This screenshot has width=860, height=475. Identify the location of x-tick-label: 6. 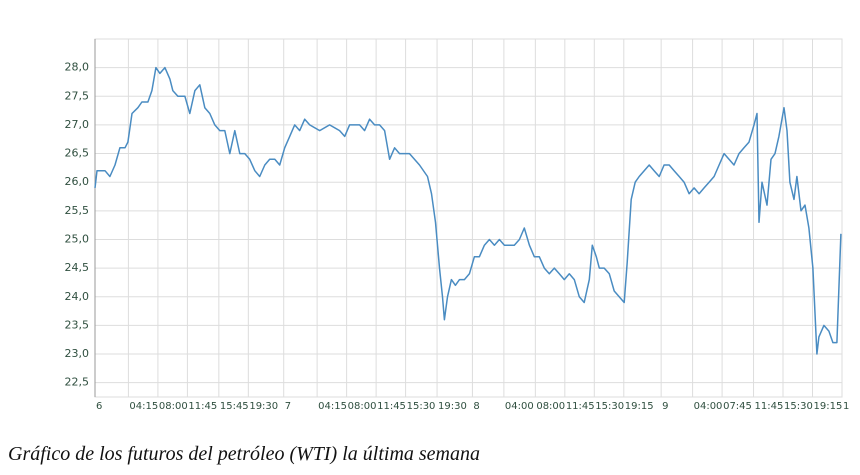
(99, 406).